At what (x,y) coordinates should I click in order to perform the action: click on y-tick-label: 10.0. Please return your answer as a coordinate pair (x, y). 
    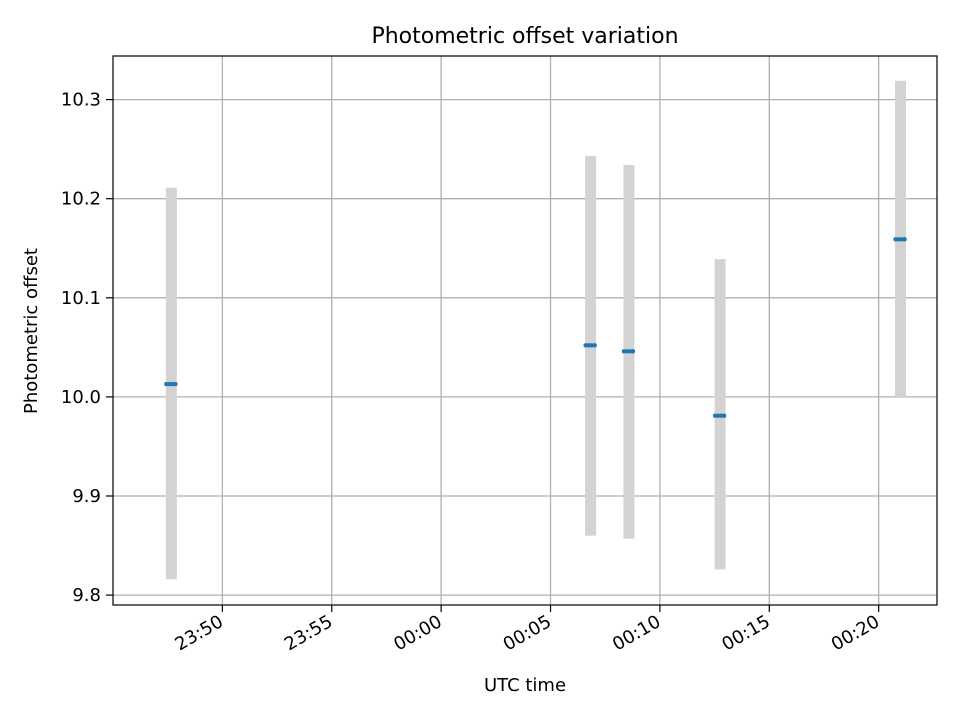
    Looking at the image, I should click on (81, 397).